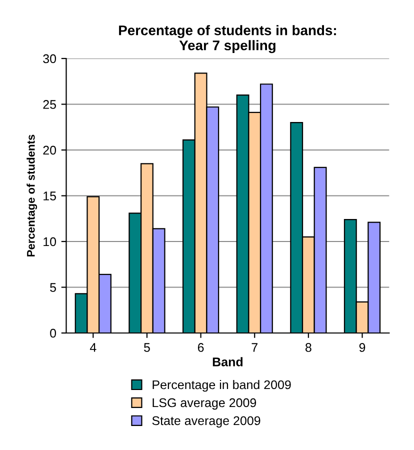 Image resolution: width=414 pixels, height=450 pixels. What do you see at coordinates (204, 404) in the screenshot?
I see `legend-label: LSG average 2009` at bounding box center [204, 404].